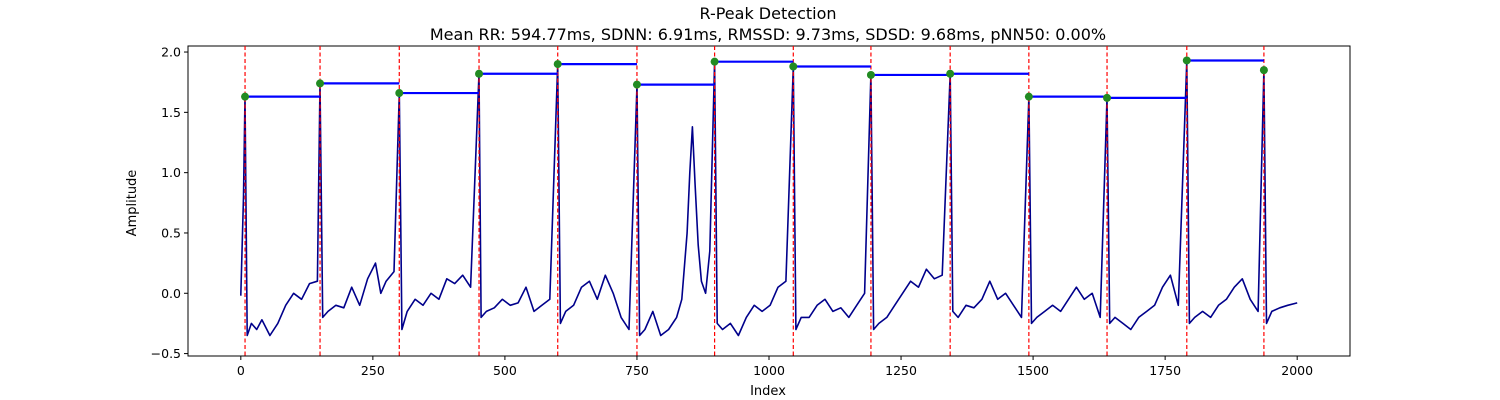 The image size is (1500, 400). I want to click on x-axis-label: Index, so click(768, 391).